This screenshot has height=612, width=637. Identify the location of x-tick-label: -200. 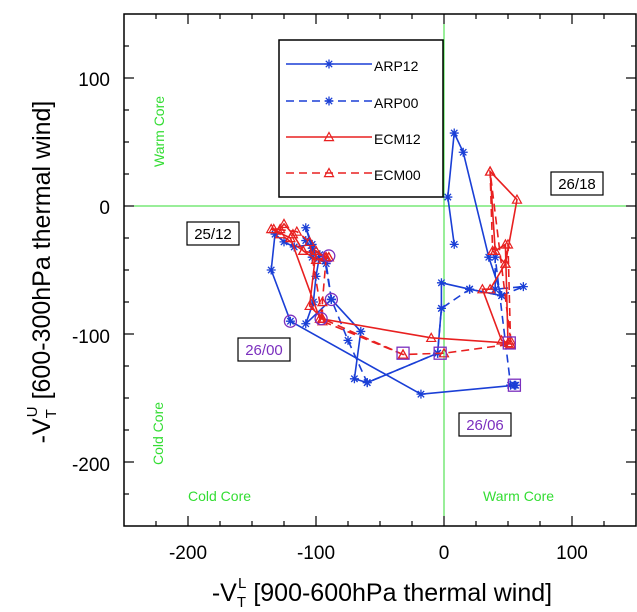
(188, 553).